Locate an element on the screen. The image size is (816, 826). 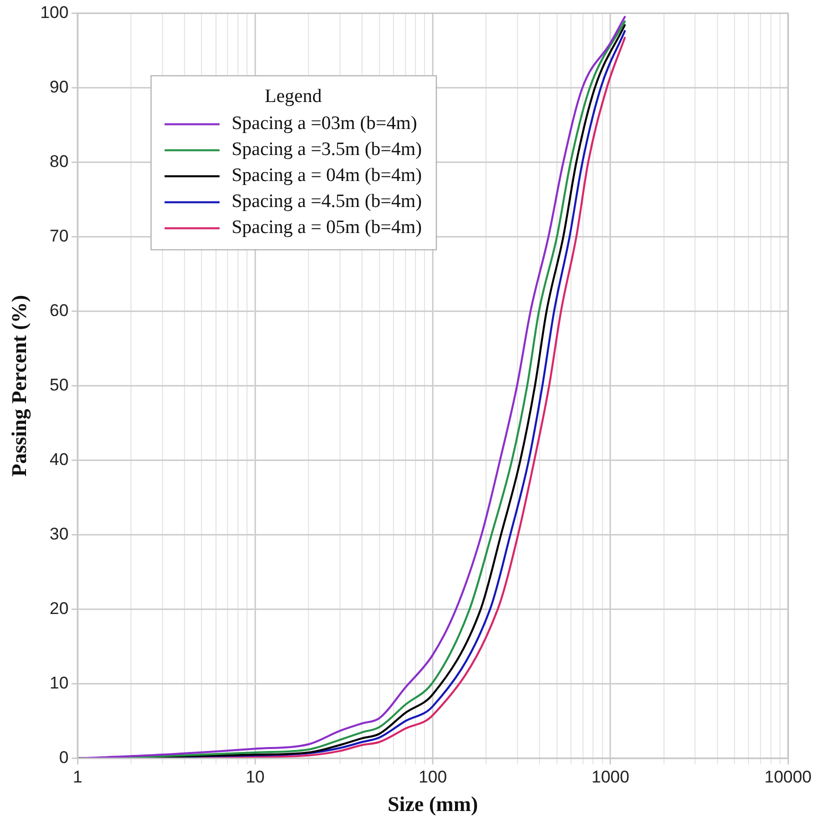
legend-label: Spacing a = 04m (b=4m) is located at coordinates (327, 175).